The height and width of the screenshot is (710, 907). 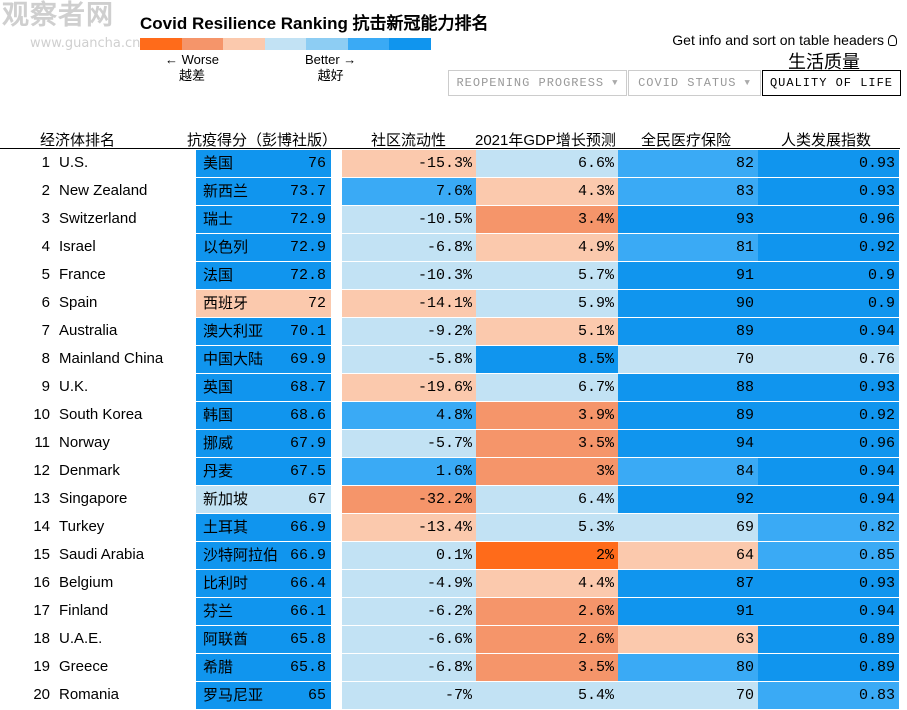 What do you see at coordinates (688, 499) in the screenshot?
I see `healthcare-cell: 92` at bounding box center [688, 499].